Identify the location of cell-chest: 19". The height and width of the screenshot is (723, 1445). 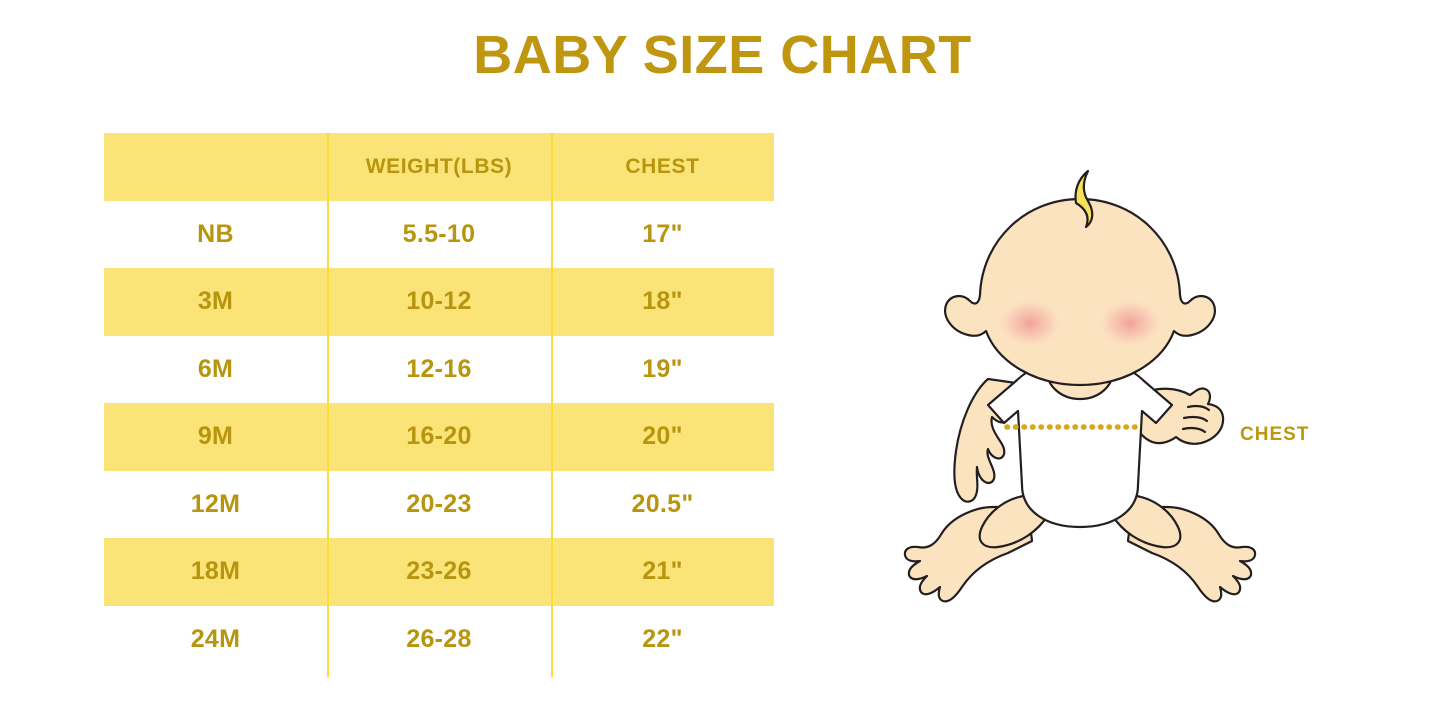
(662, 368).